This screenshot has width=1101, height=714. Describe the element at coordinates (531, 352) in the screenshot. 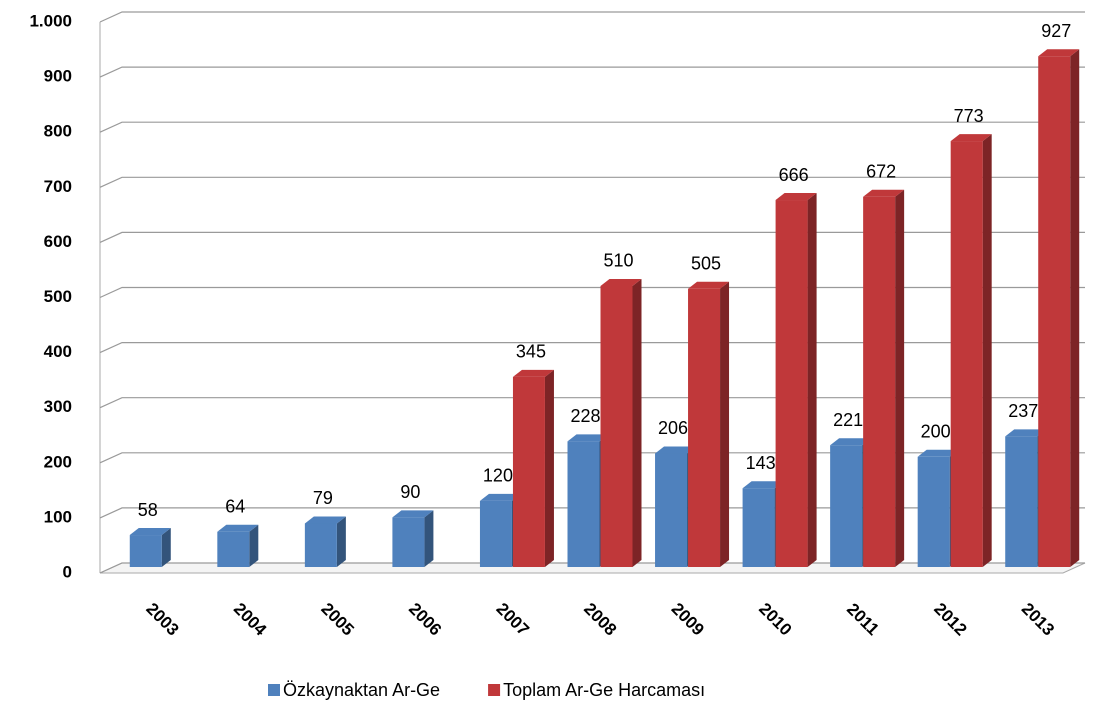

I see `data-label: 345` at that location.